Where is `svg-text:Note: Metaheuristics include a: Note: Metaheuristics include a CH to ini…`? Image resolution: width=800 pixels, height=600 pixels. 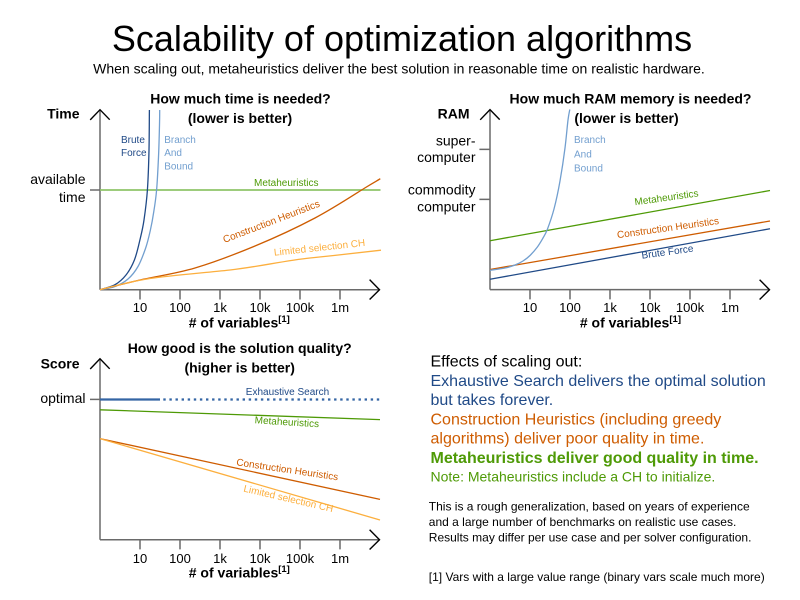 svg-text:Note: Metaheuristics include a: Note: Metaheuristics include a CH to ini… is located at coordinates (573, 477).